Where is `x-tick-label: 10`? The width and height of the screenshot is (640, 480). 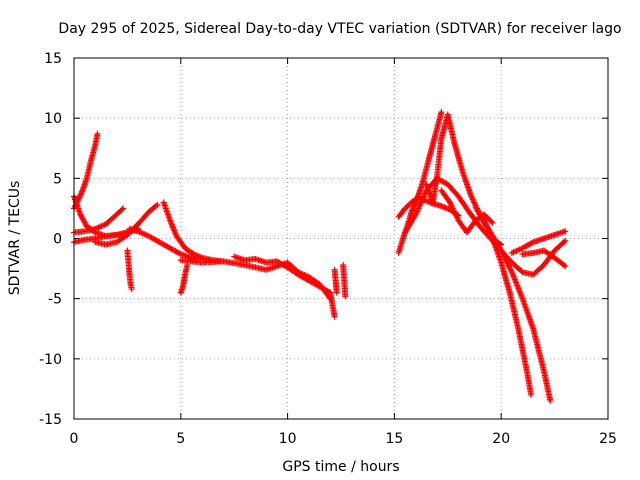 x-tick-label: 10 is located at coordinates (288, 439).